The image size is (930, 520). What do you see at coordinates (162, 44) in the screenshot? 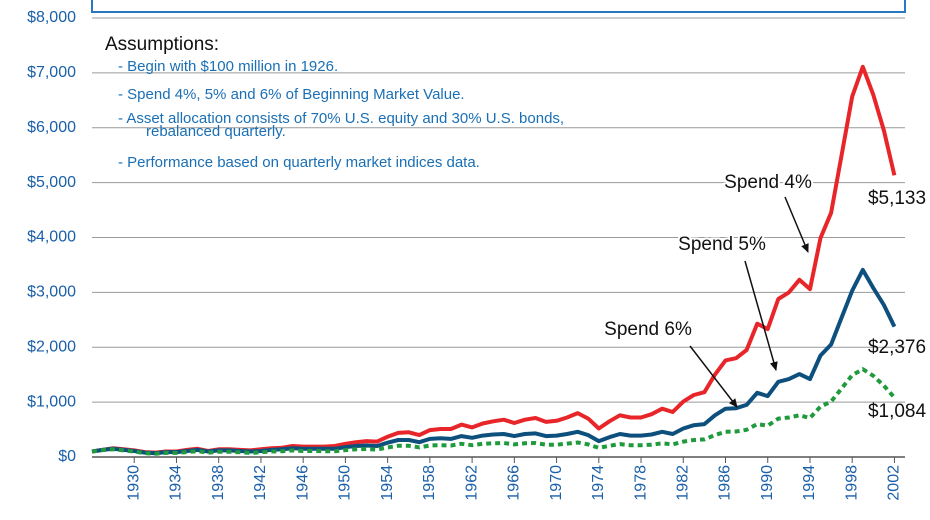
I see `assumptions-title: Assumptions:` at bounding box center [162, 44].